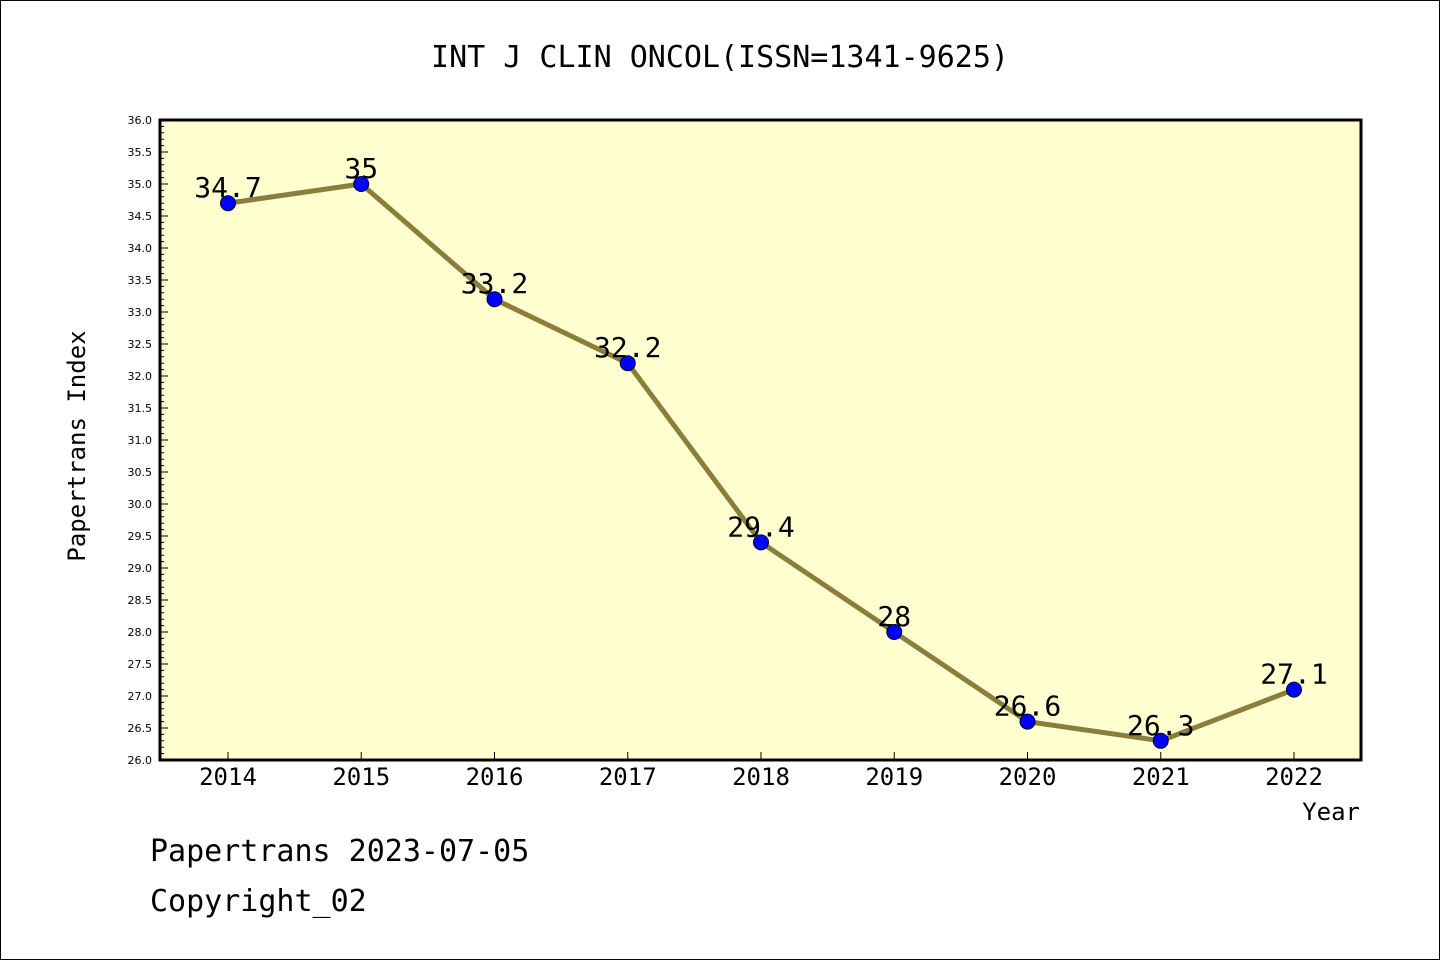 This screenshot has width=1440, height=960. I want to click on data-label: 28, so click(894, 616).